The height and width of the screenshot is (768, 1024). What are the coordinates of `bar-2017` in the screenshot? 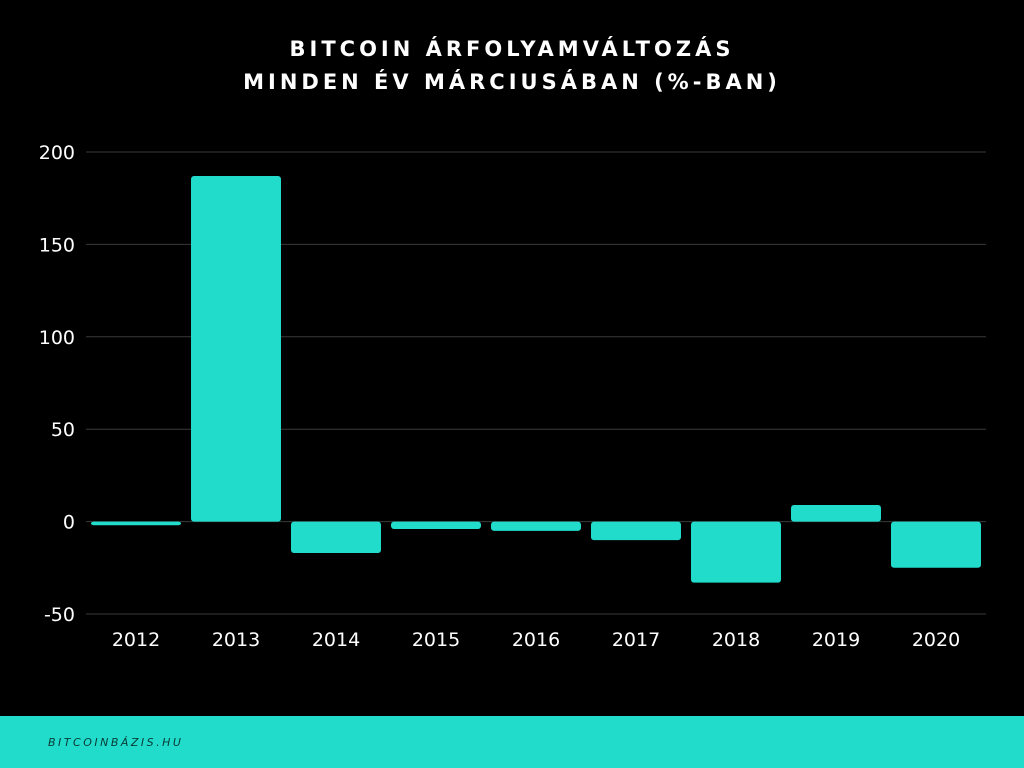 It's located at (636, 531).